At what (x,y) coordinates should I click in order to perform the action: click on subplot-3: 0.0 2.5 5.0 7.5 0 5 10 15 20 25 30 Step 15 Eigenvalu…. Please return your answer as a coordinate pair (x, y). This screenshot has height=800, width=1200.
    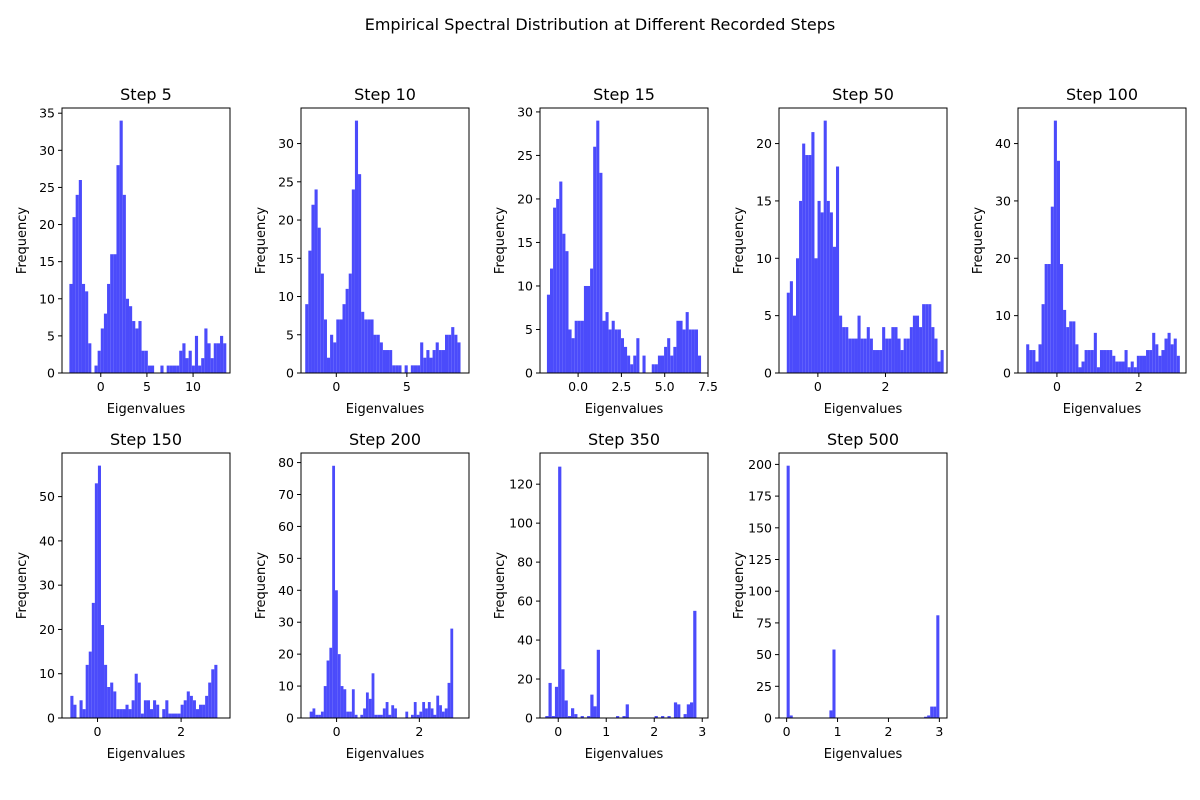
    Looking at the image, I should click on (605, 251).